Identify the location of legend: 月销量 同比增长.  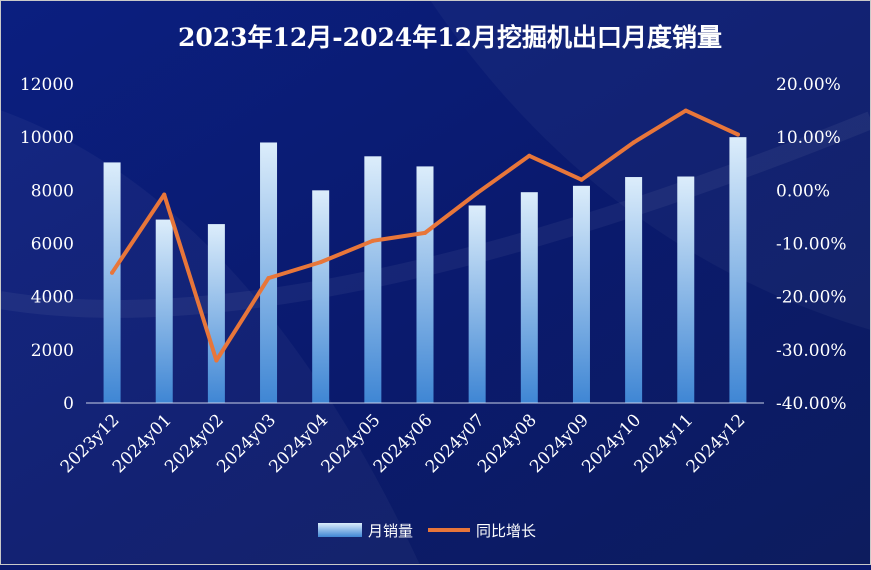
(427, 531).